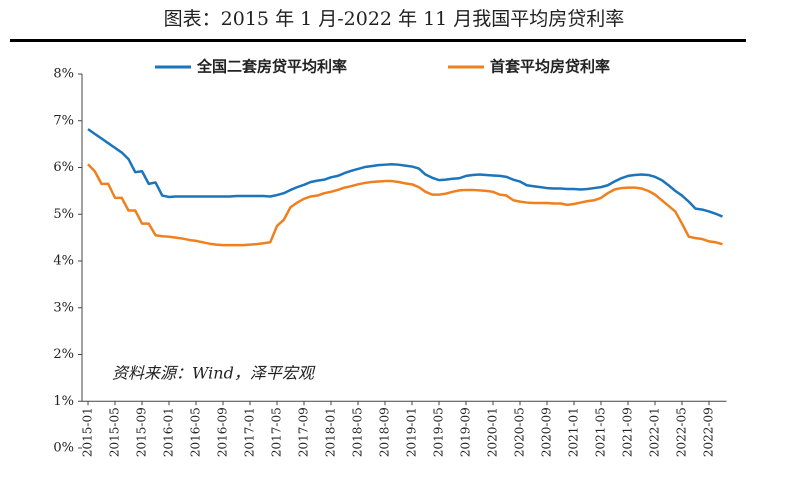 The height and width of the screenshot is (498, 788). What do you see at coordinates (196, 432) in the screenshot?
I see `x-tick-label: 2016-05` at bounding box center [196, 432].